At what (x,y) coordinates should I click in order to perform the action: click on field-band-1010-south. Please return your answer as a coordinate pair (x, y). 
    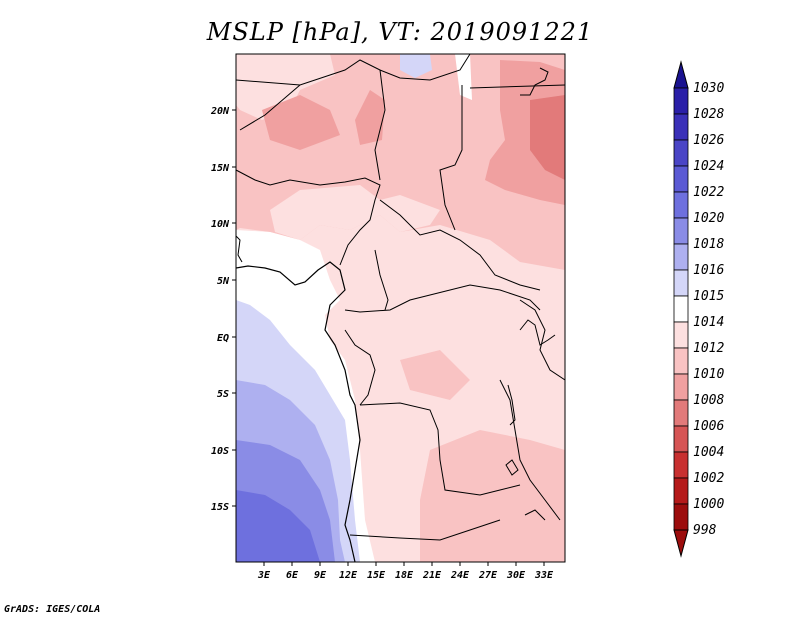
    Looking at the image, I should click on (492, 496).